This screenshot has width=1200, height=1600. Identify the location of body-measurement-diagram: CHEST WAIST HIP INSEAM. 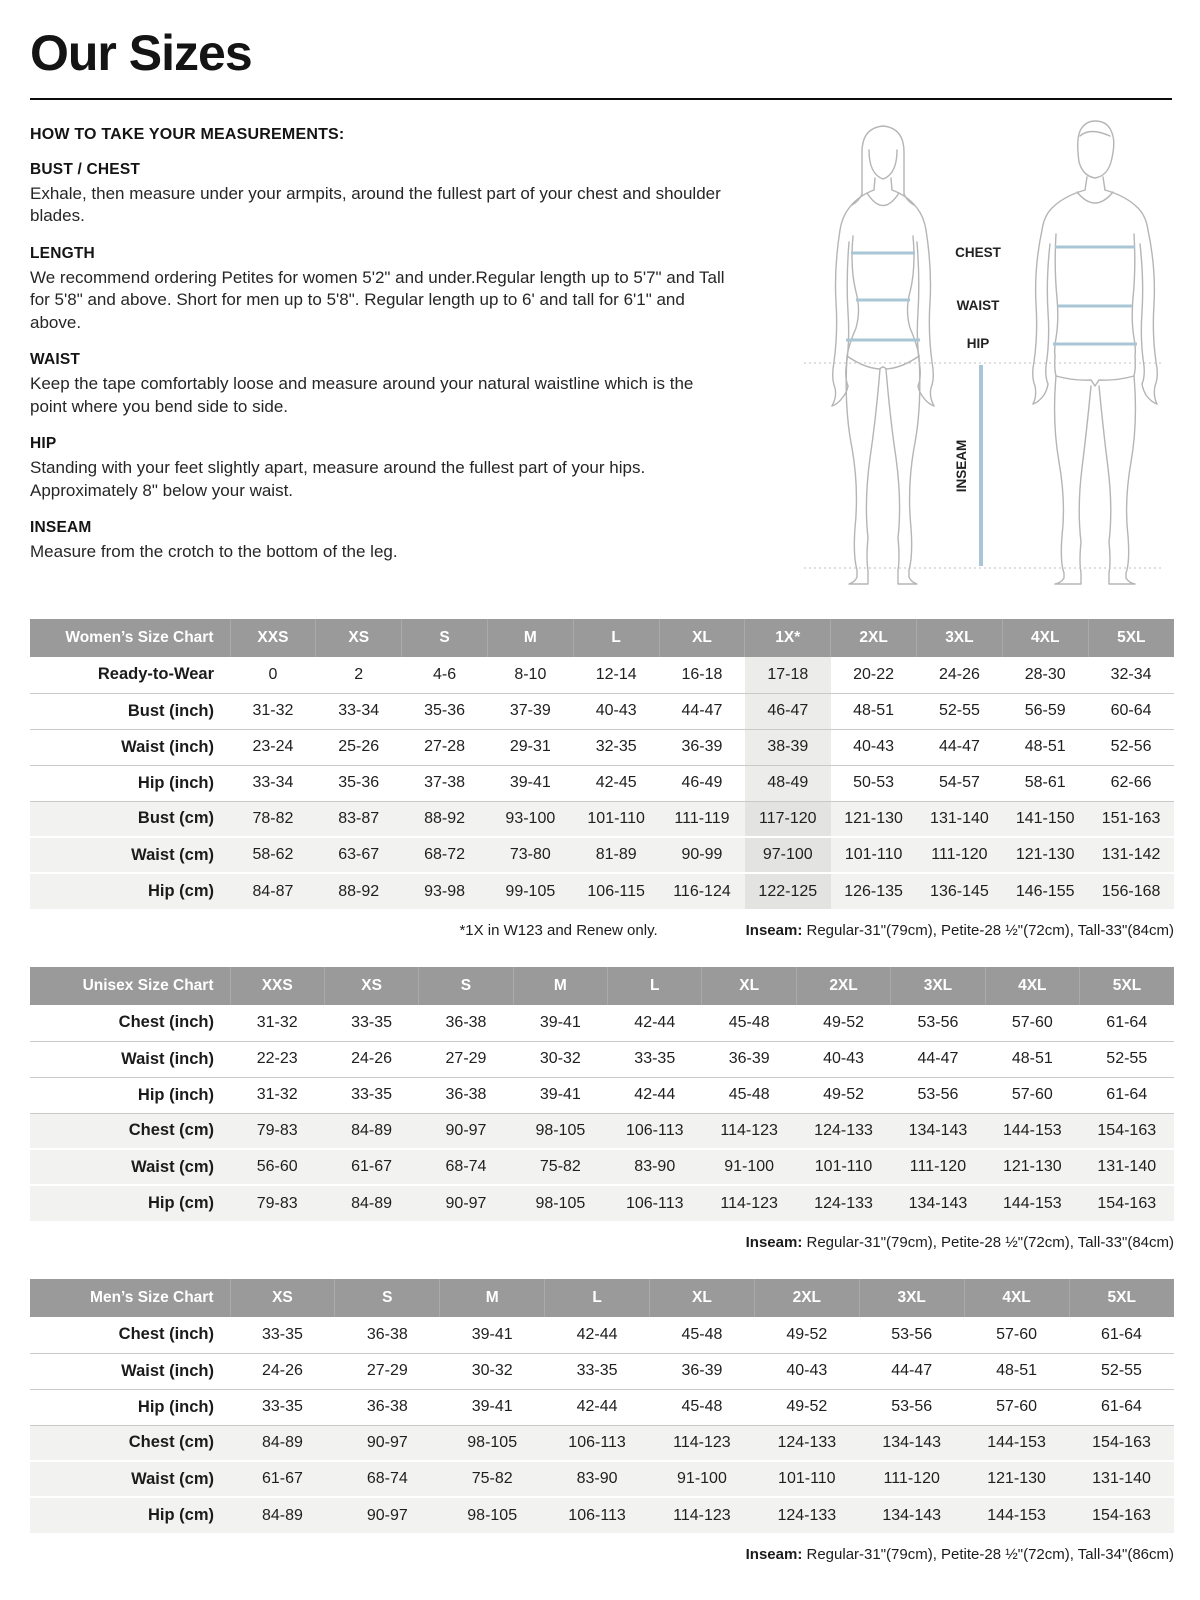
(984, 353).